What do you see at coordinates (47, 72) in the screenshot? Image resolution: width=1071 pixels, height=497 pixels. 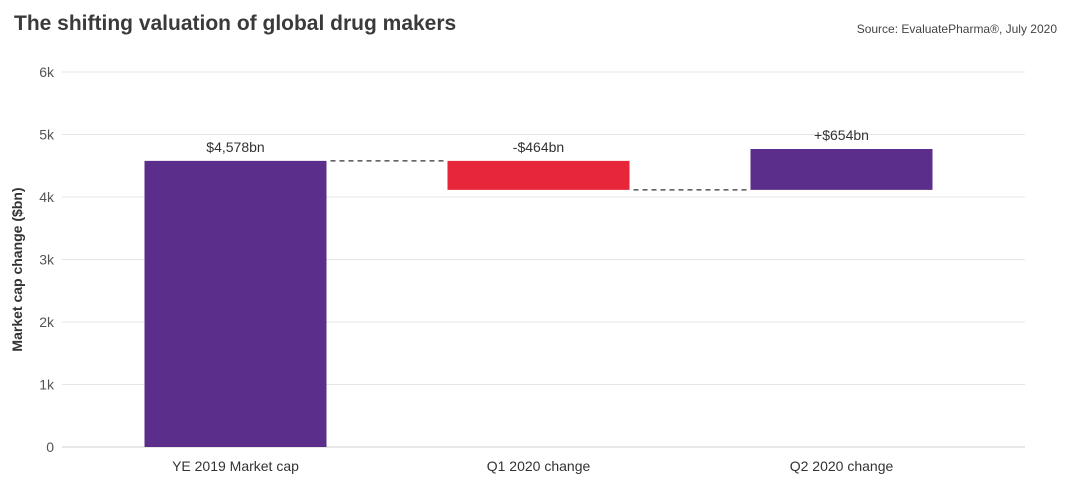 I see `y-tick-label: 6k` at bounding box center [47, 72].